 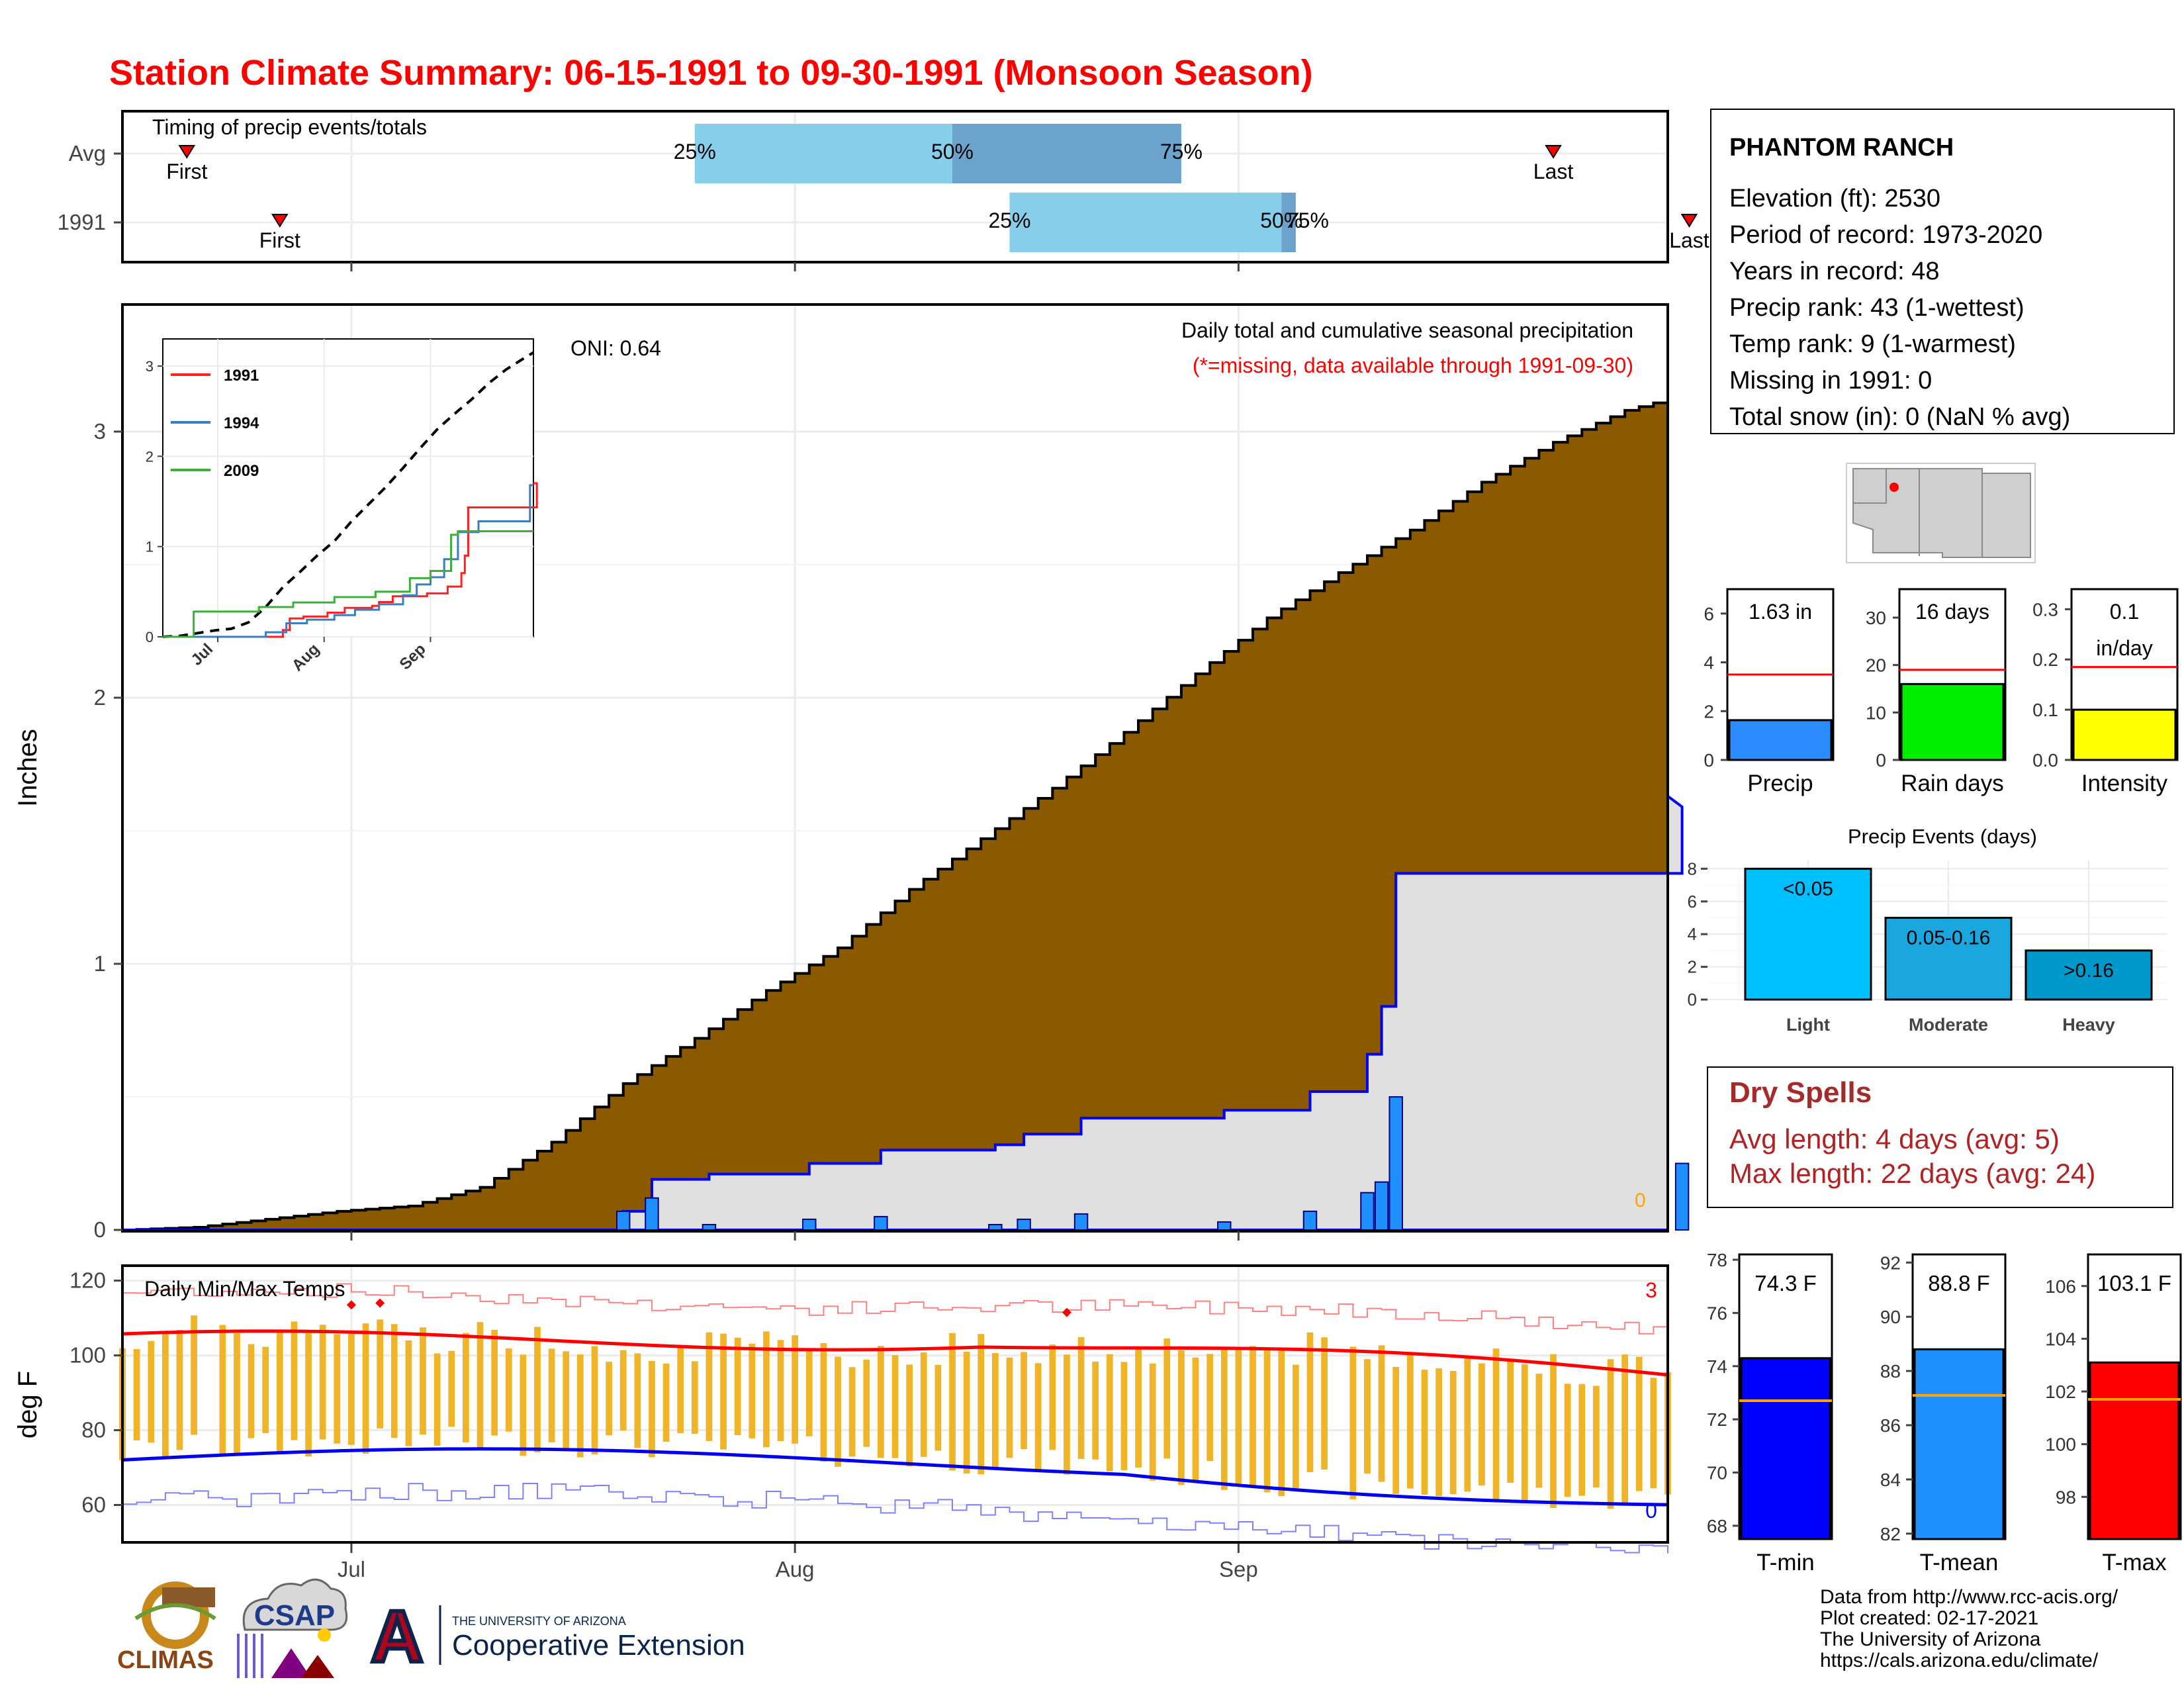 What do you see at coordinates (1931, 1639) in the screenshot?
I see `credit-line-3: The University of Arizona` at bounding box center [1931, 1639].